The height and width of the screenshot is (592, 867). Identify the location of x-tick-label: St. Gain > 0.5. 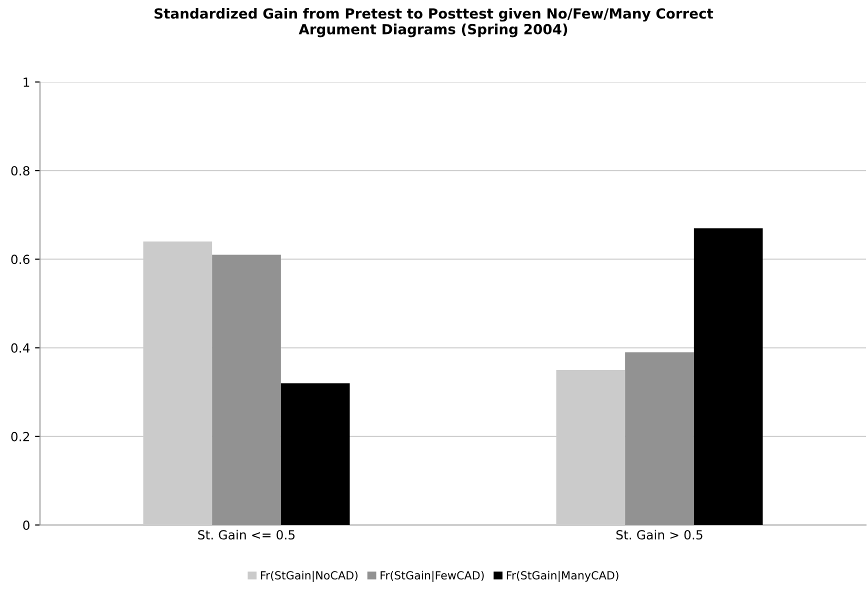
(659, 535).